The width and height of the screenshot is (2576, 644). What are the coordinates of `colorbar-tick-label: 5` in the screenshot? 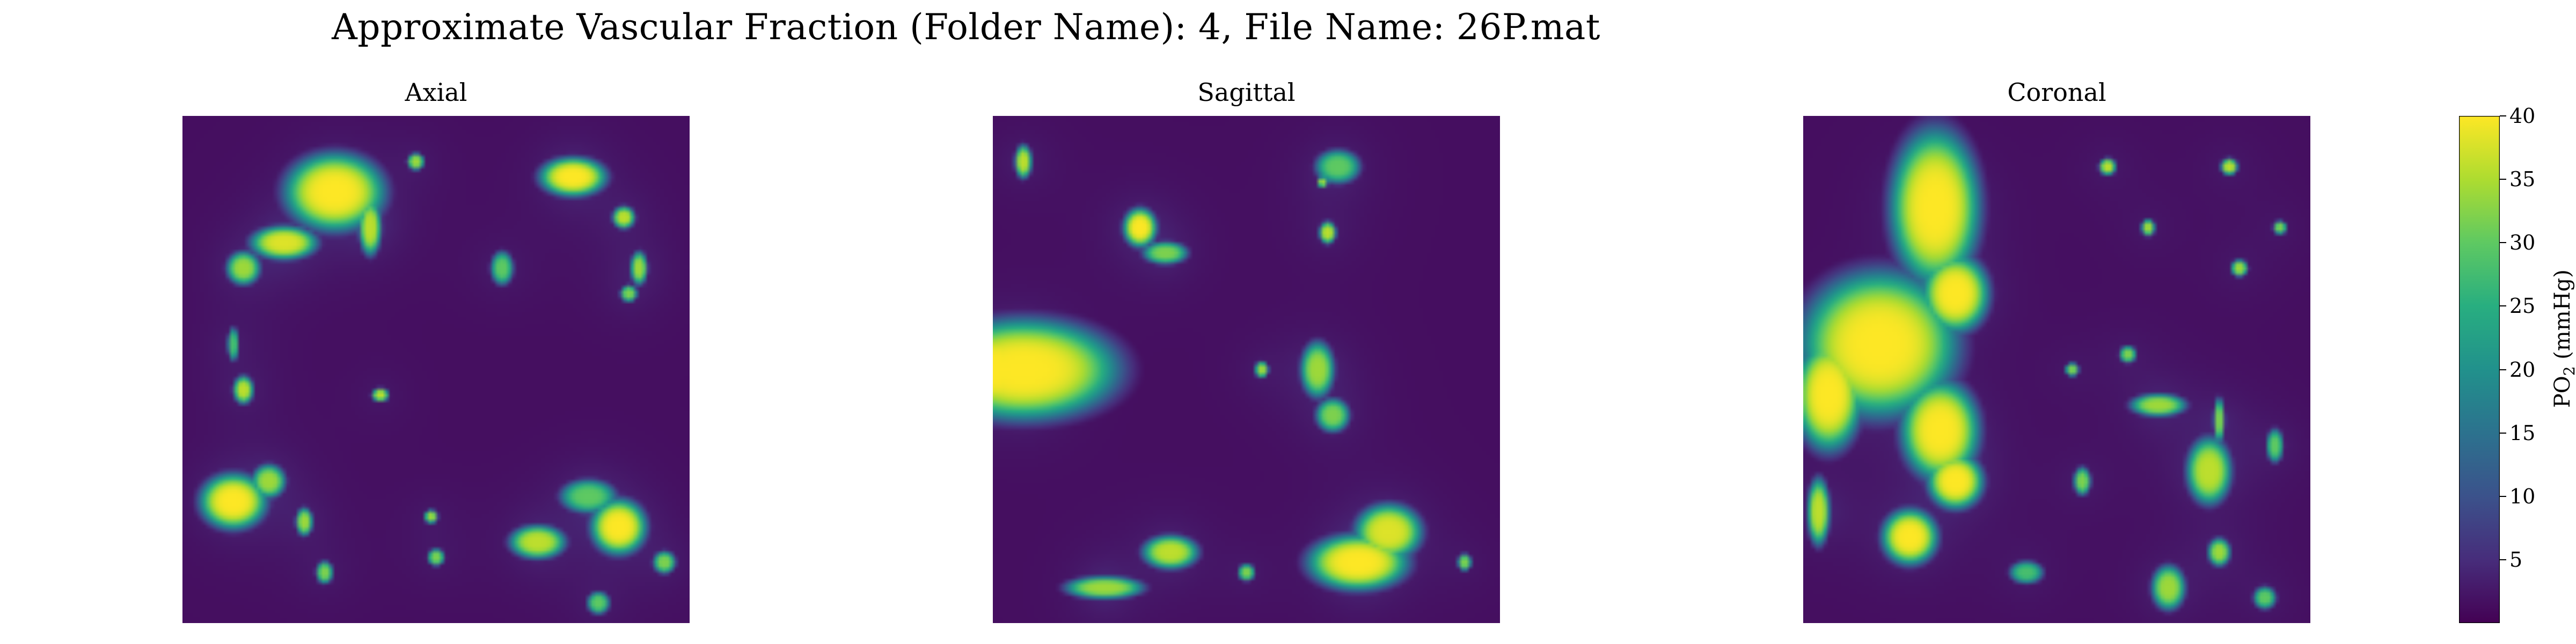 It's located at (2516, 559).